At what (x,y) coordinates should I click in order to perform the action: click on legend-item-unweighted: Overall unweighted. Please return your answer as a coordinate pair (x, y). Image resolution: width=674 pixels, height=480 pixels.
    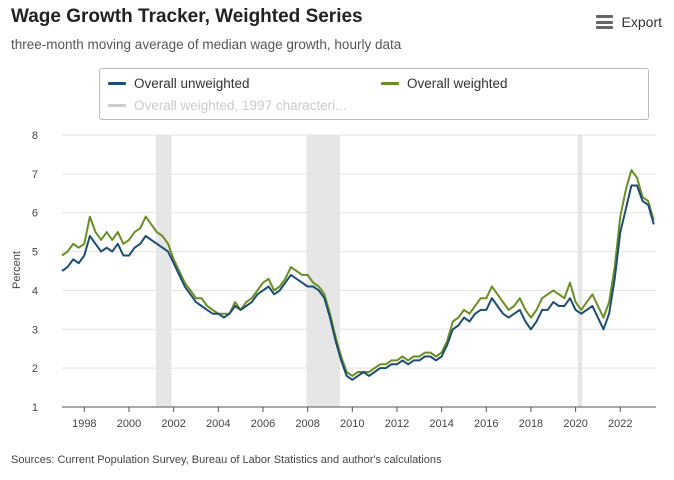
    Looking at the image, I should click on (179, 83).